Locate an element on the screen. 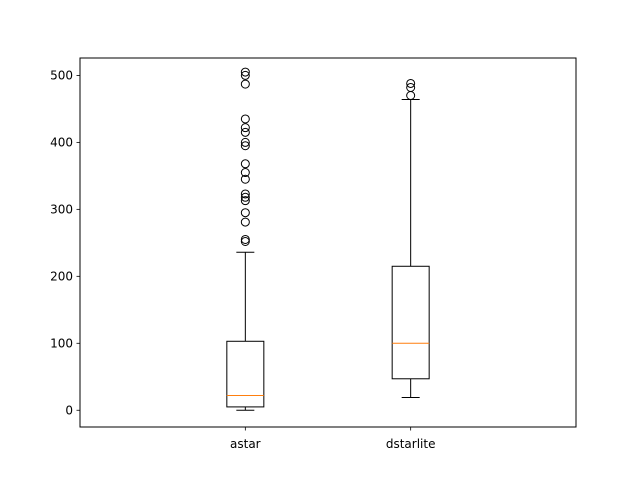 Image resolution: width=640 pixels, height=484 pixels. y-tick-label: 500 is located at coordinates (61, 75).